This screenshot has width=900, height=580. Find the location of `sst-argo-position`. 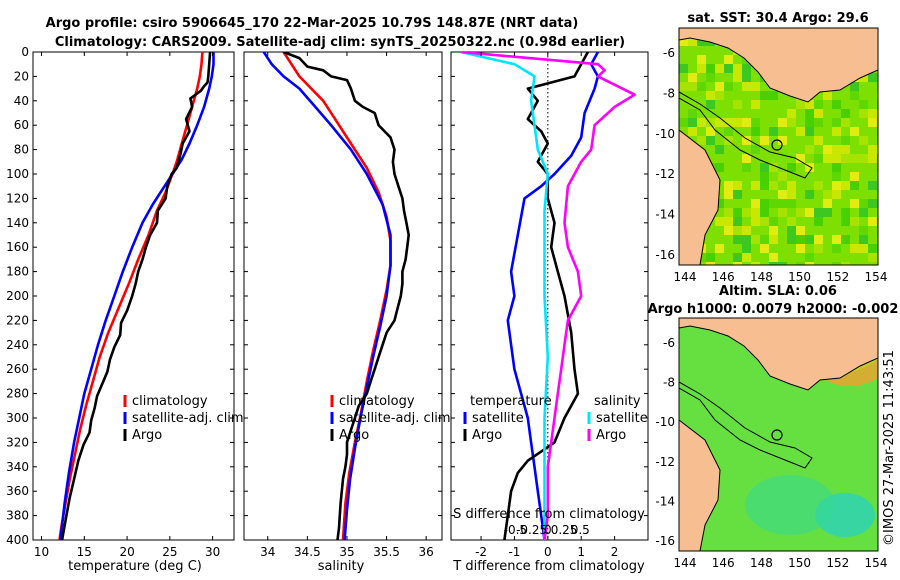

sst-argo-position is located at coordinates (777, 145).